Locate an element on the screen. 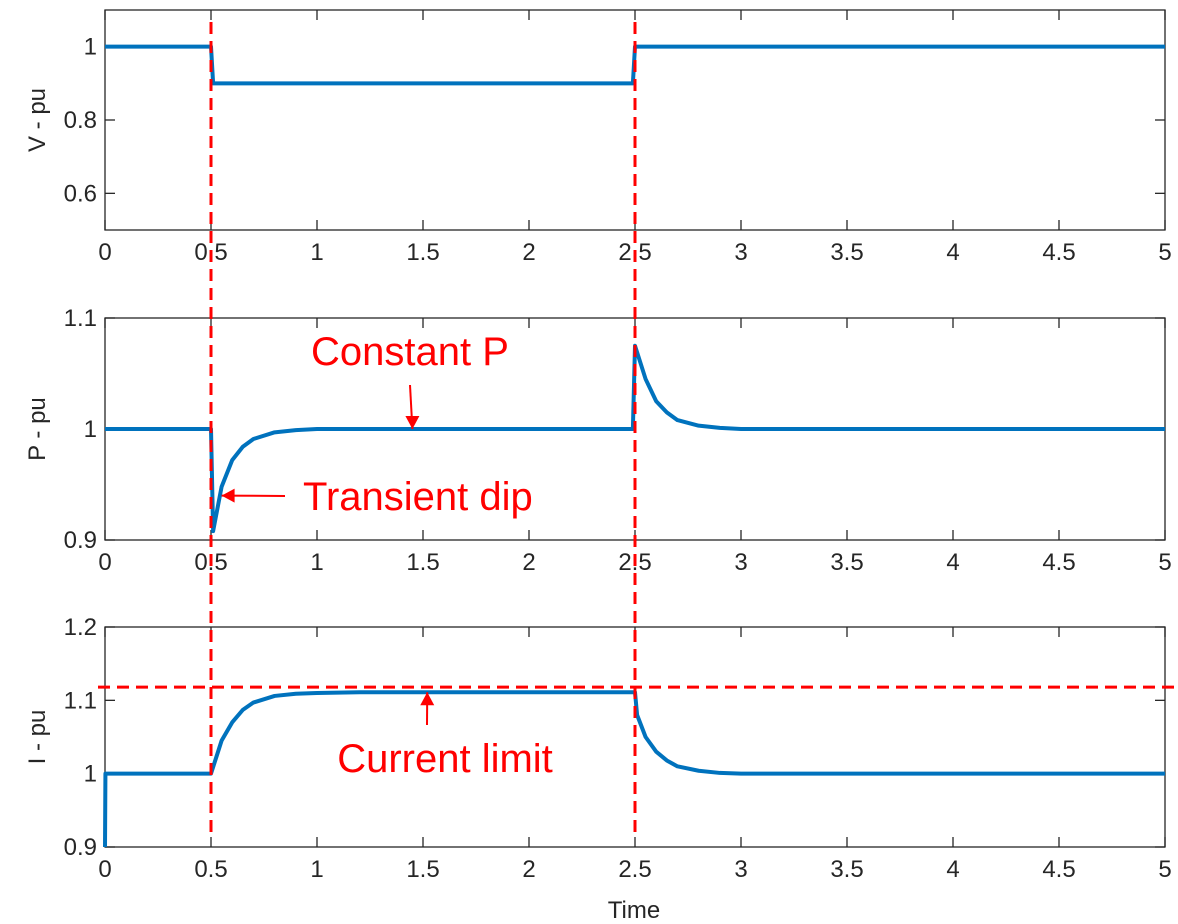  y-tick-label: 1.2 is located at coordinates (80, 627).